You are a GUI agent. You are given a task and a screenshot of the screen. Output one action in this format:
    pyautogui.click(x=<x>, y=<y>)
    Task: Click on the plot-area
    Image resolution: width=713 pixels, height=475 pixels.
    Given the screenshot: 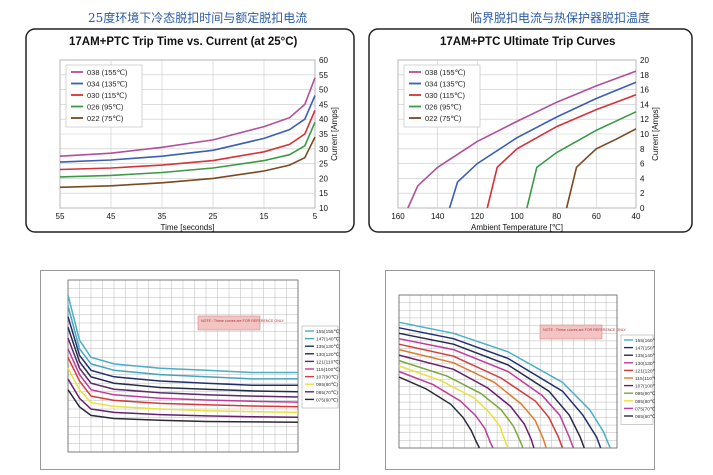 What is the action you would take?
    pyautogui.click(x=183, y=366)
    